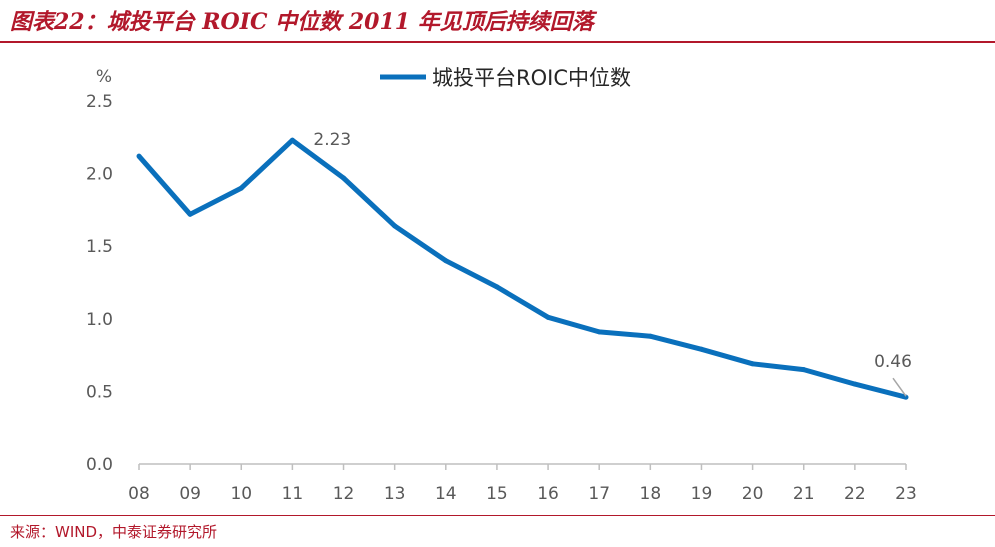 The height and width of the screenshot is (547, 995). What do you see at coordinates (104, 77) in the screenshot?
I see `y-axis-unit-label: %` at bounding box center [104, 77].